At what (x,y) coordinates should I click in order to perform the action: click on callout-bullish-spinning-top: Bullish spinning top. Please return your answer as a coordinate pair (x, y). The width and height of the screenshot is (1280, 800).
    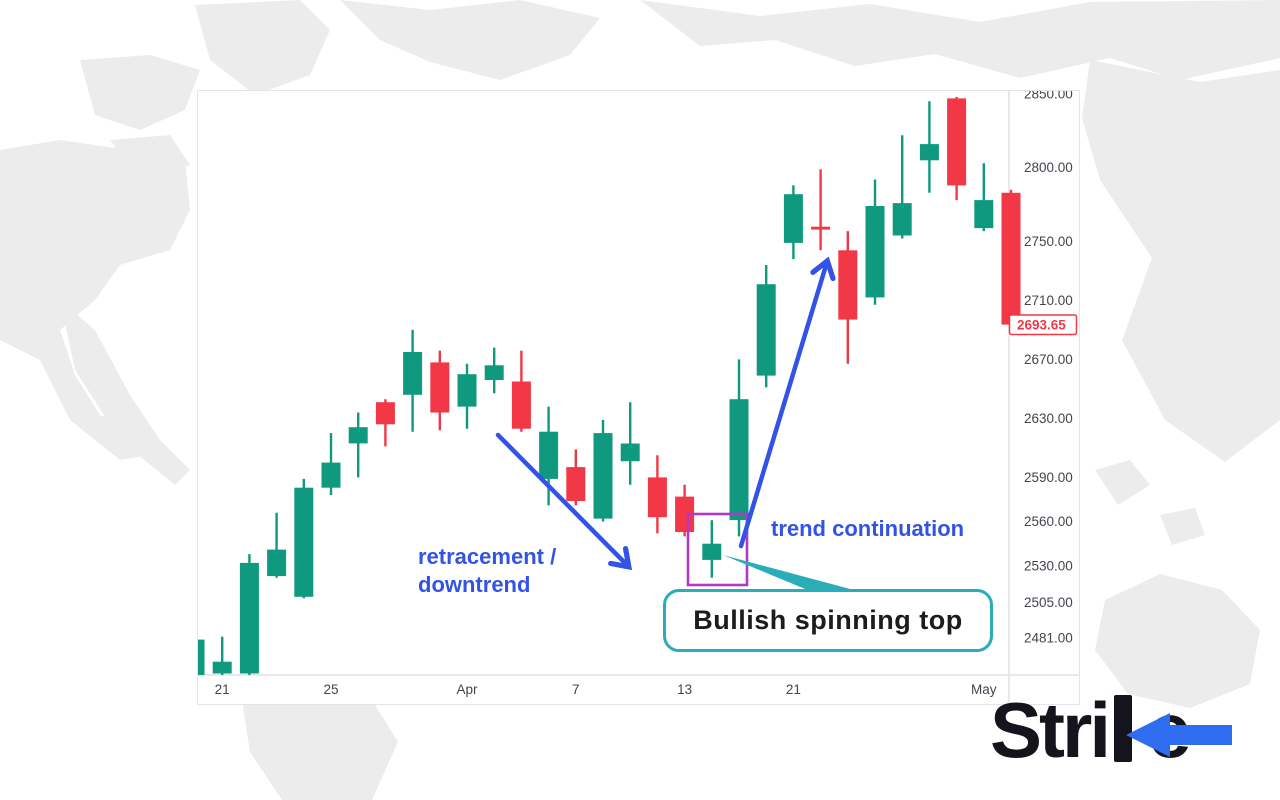
    Looking at the image, I should click on (828, 620).